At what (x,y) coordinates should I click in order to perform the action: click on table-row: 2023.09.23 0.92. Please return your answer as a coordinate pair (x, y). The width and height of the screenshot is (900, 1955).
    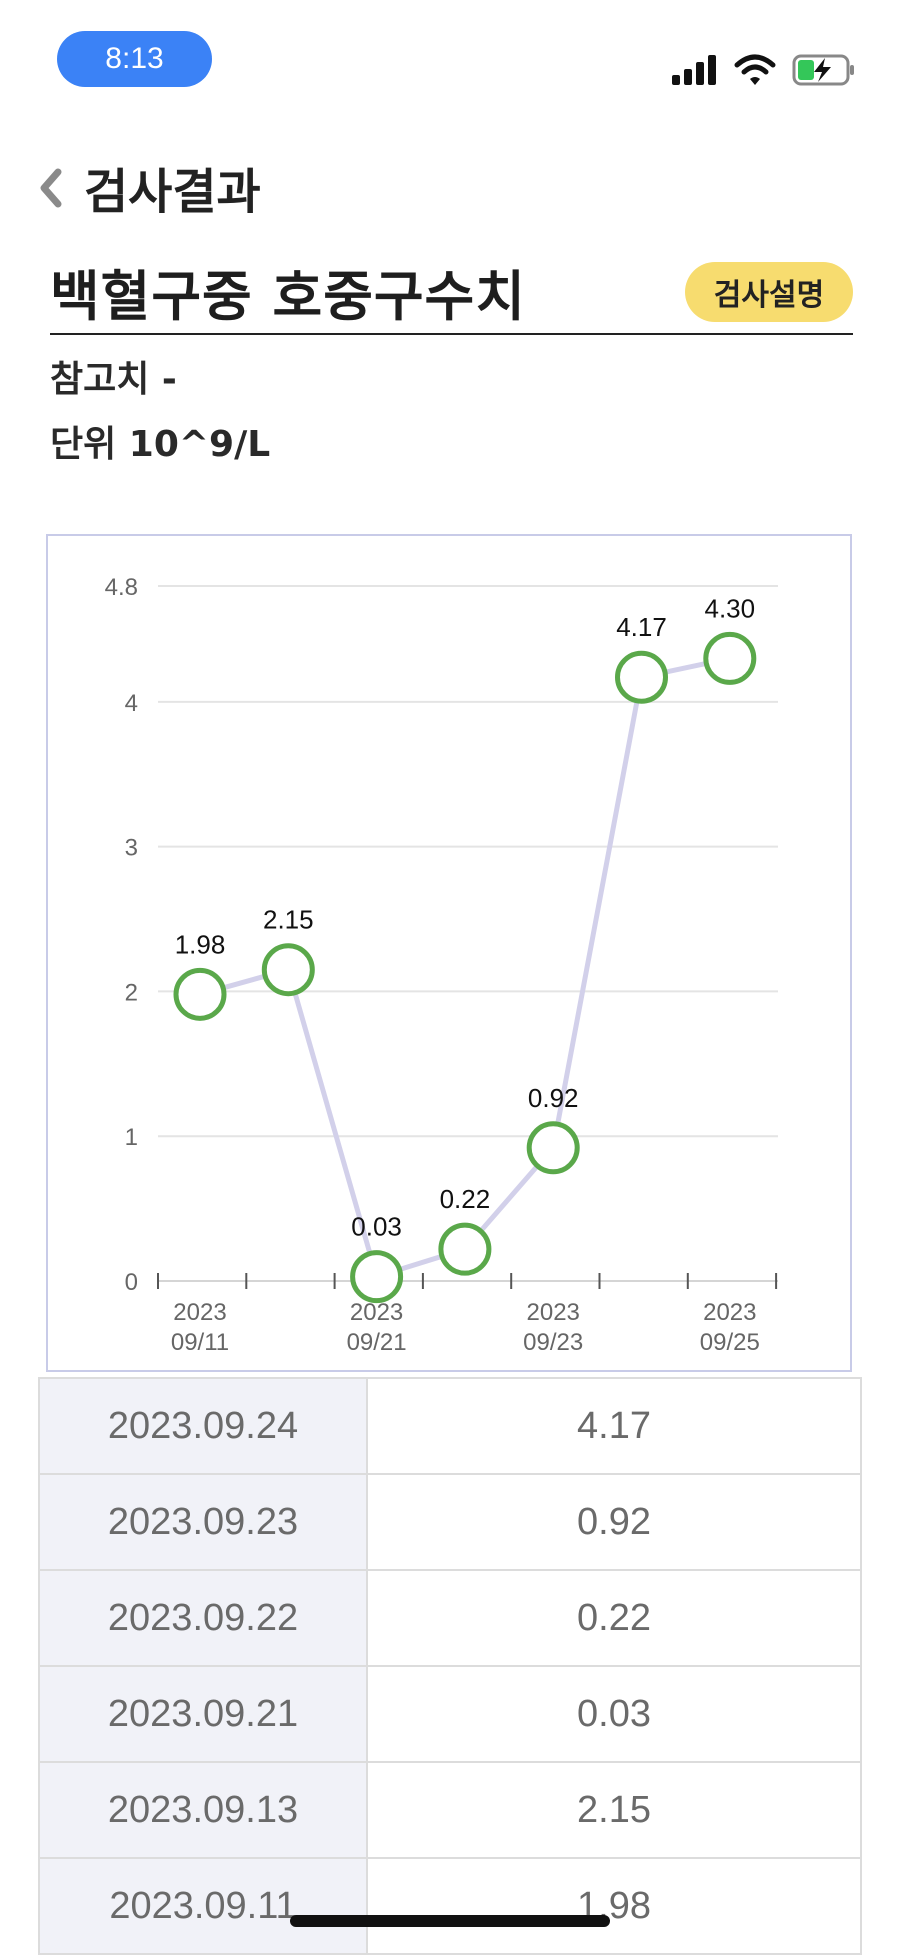
    Looking at the image, I should click on (450, 1522).